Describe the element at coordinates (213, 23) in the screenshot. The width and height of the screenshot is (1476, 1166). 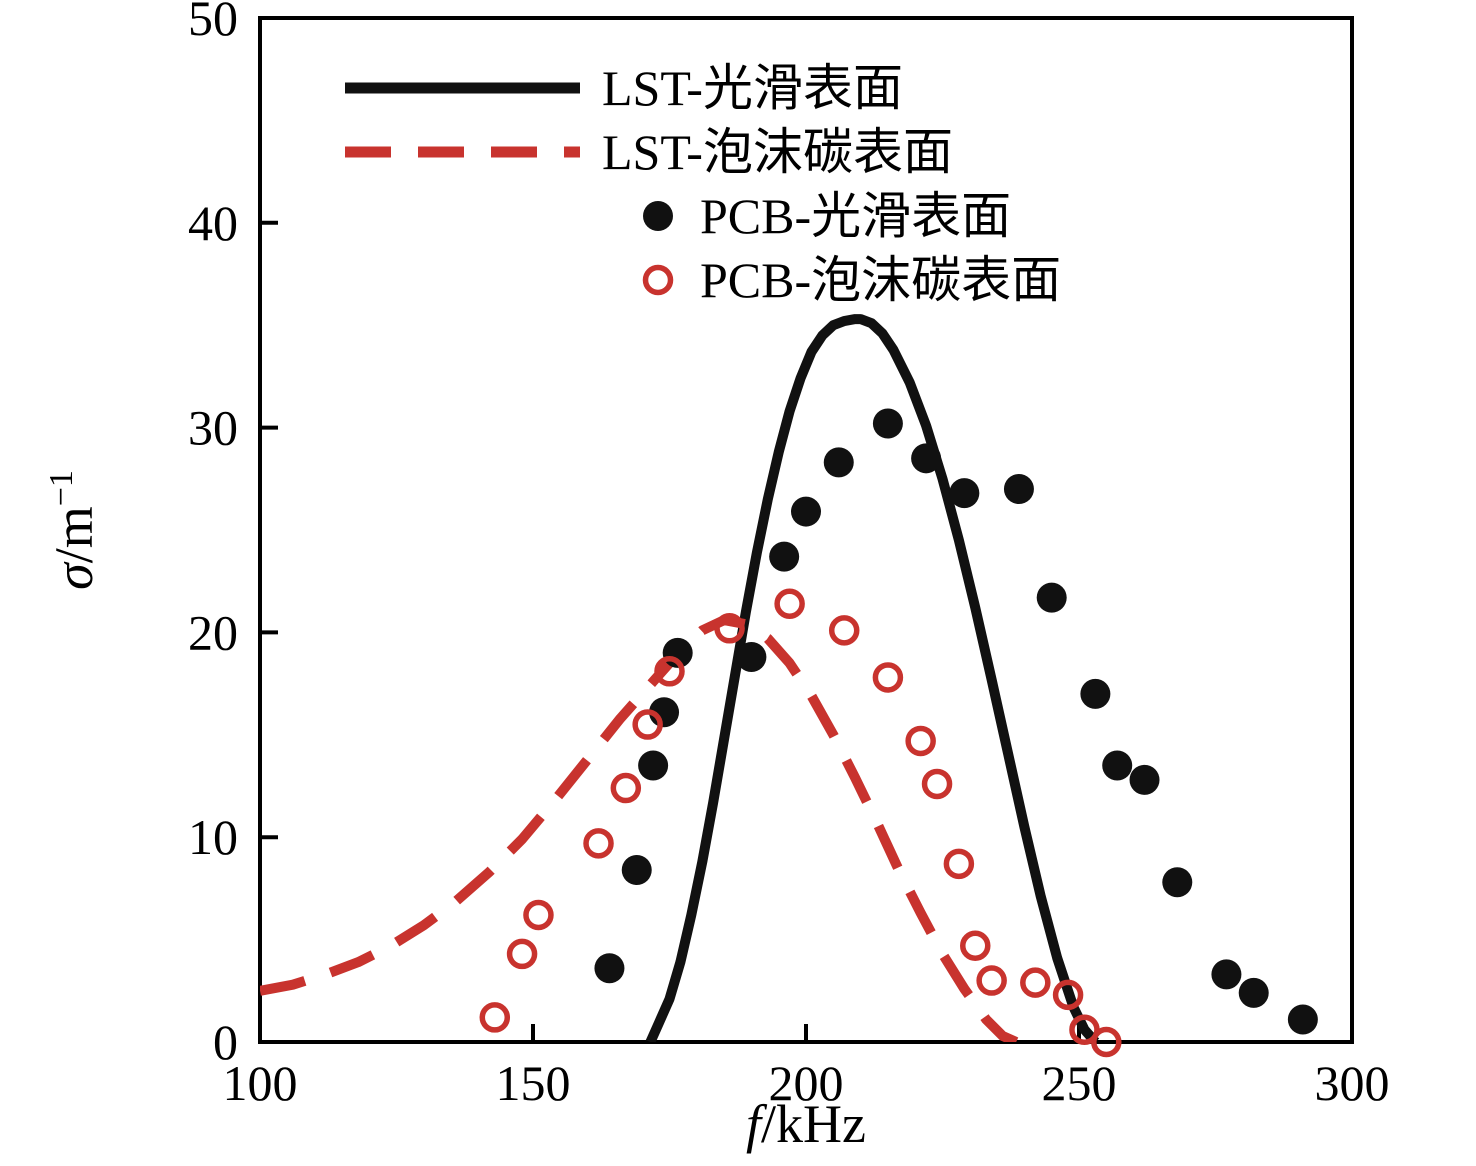
I see `y-tick-label: 50` at that location.